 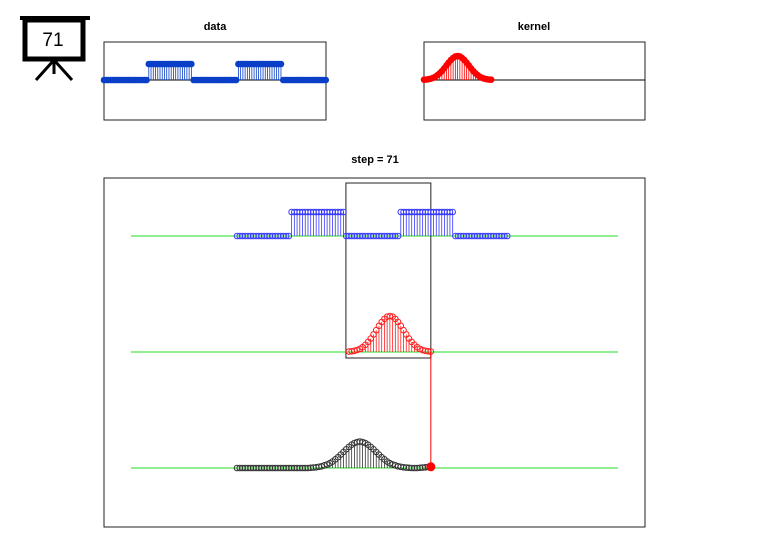 I want to click on icon-board, so click(x=54, y=39).